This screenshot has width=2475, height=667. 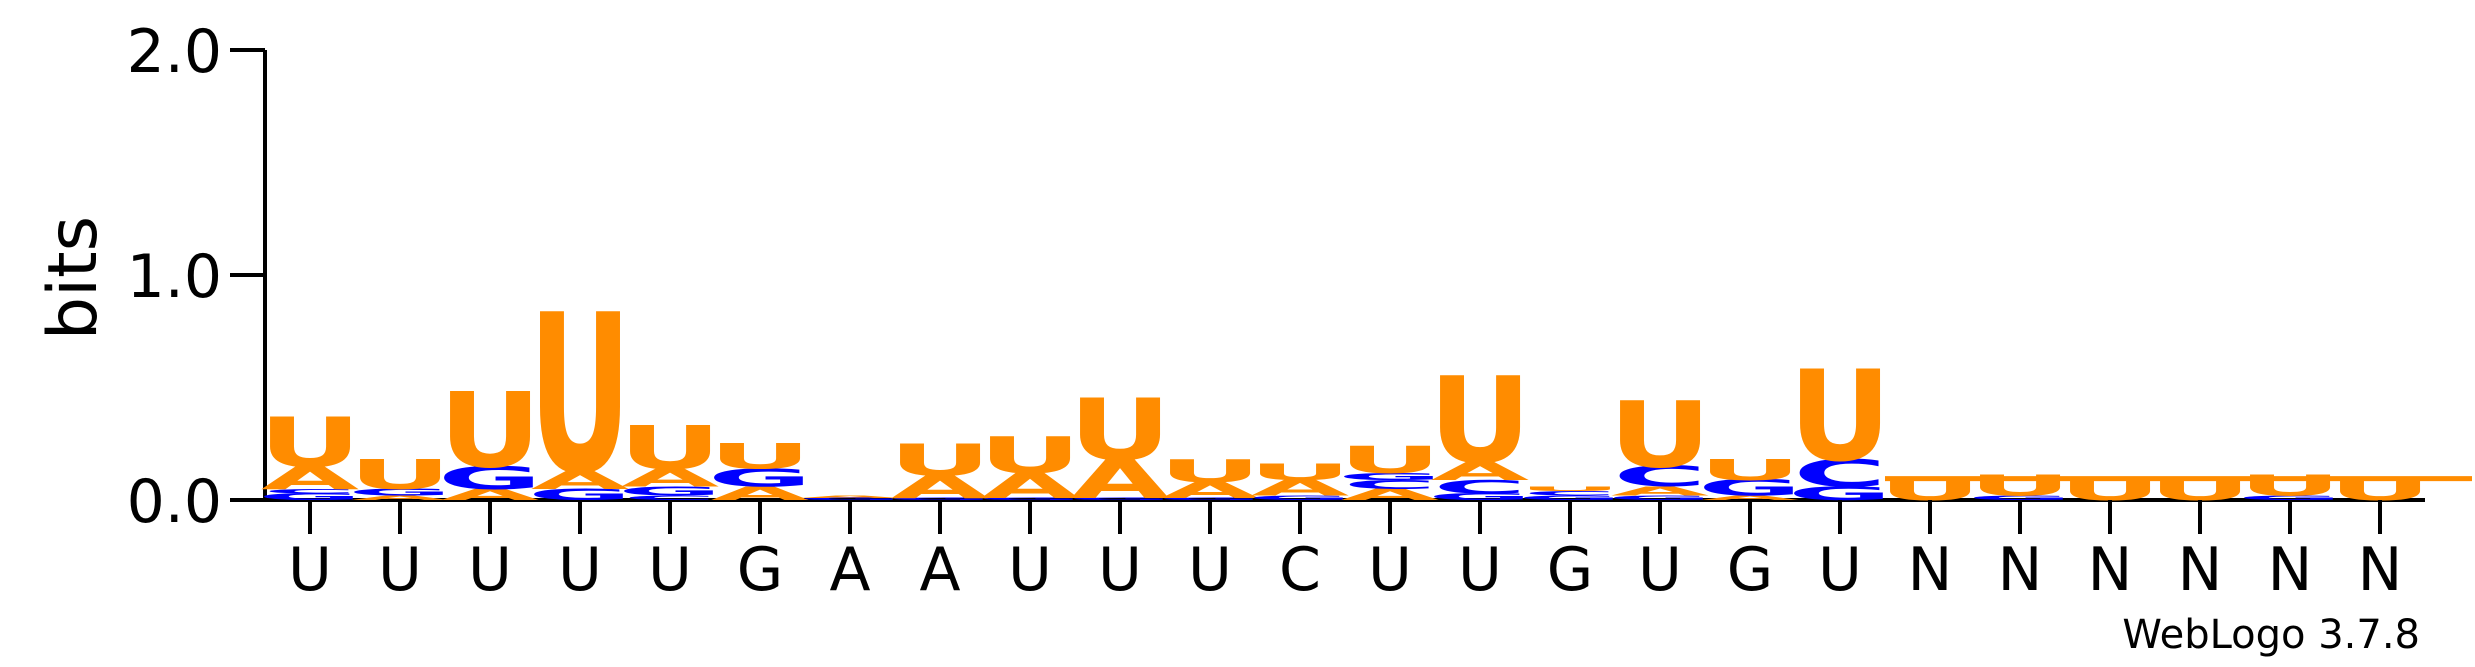 I want to click on y-tick-label-2: 2.0, so click(x=174, y=52).